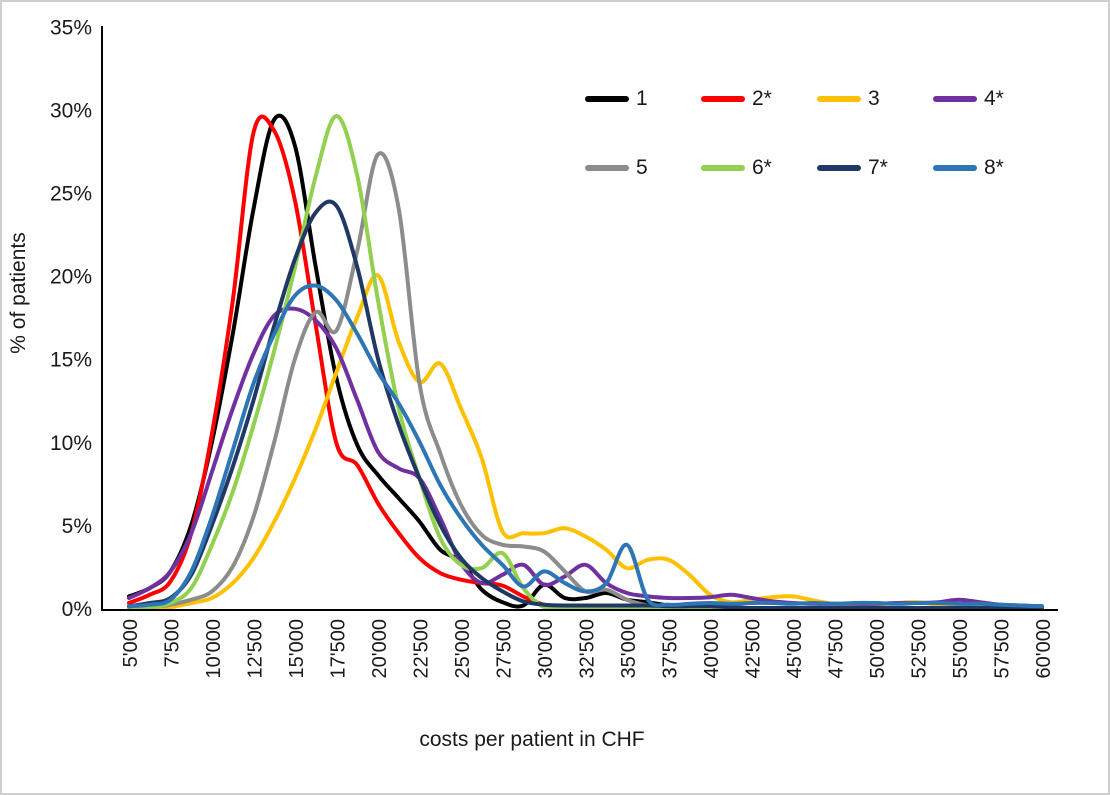 This screenshot has width=1110, height=795. Describe the element at coordinates (173, 643) in the screenshot. I see `x-tick-label: 7'500` at that location.